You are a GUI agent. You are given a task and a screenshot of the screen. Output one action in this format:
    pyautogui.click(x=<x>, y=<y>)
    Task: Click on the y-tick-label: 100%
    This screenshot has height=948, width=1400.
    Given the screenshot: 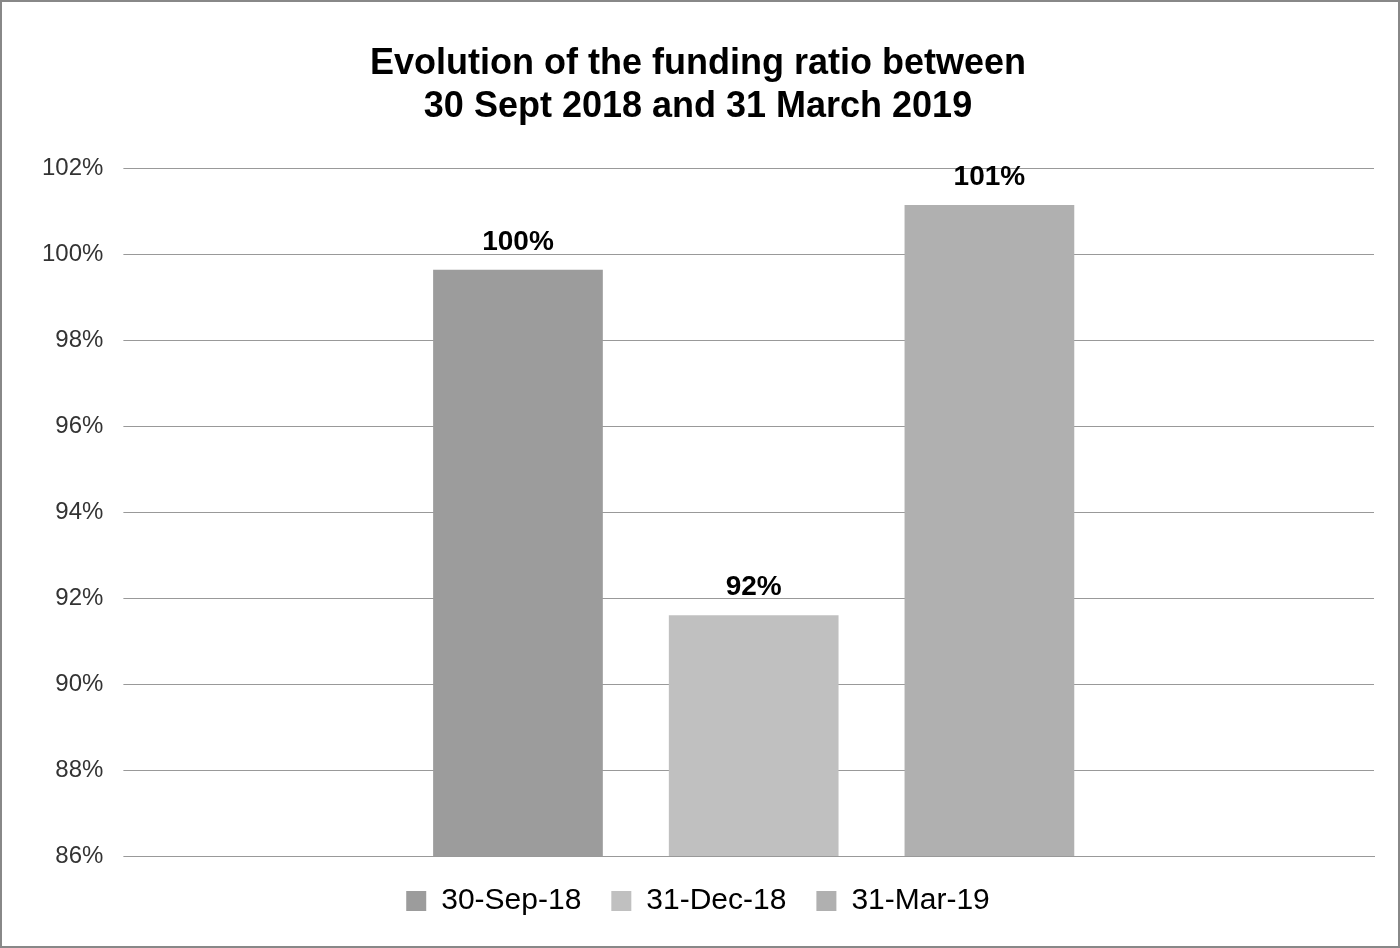 What is the action you would take?
    pyautogui.click(x=72, y=252)
    